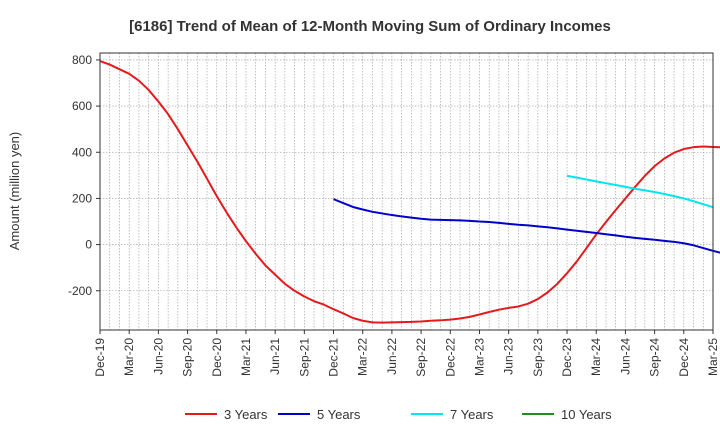  I want to click on x-tick-label: Sep-24, so click(655, 357).